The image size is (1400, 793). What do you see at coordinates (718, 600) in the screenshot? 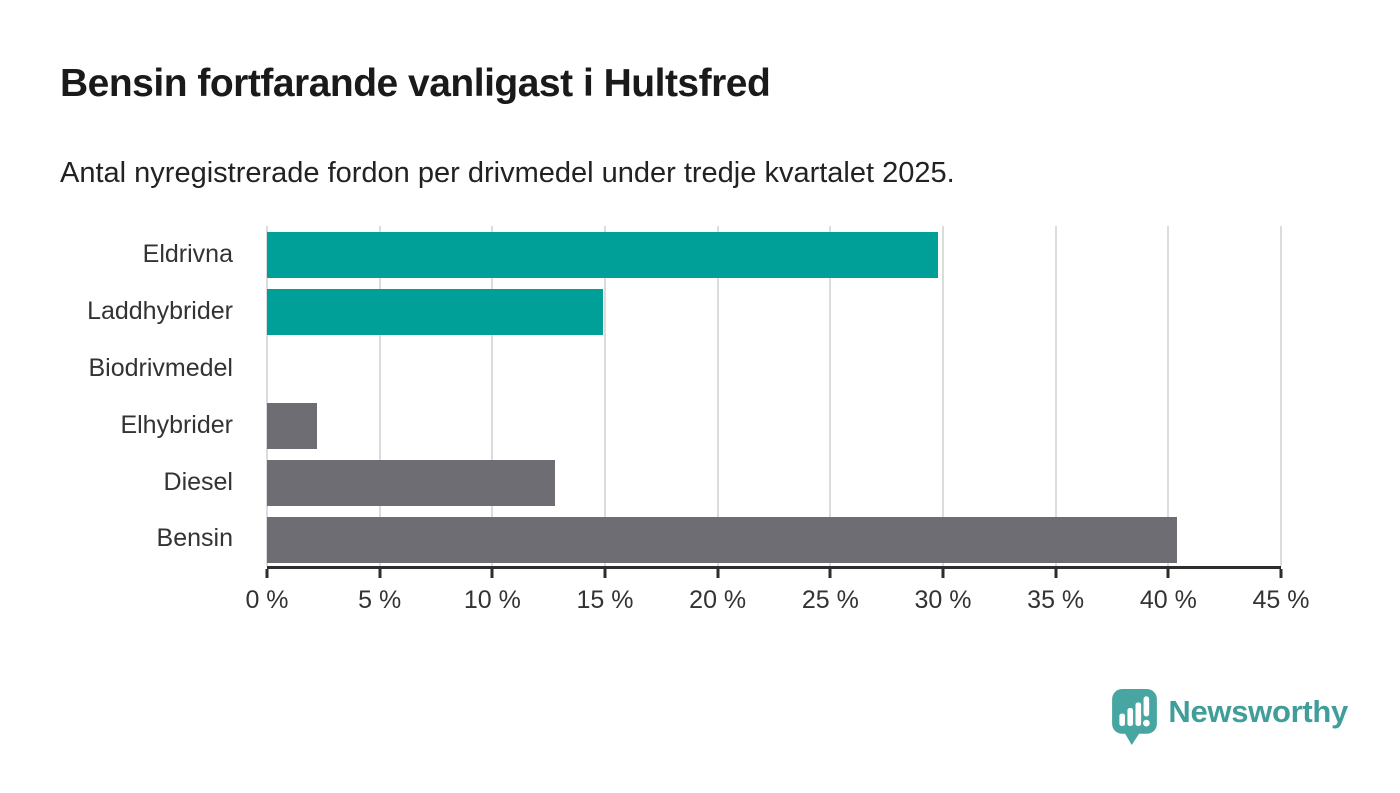
I see `x-tick-label: 20 %` at bounding box center [718, 600].